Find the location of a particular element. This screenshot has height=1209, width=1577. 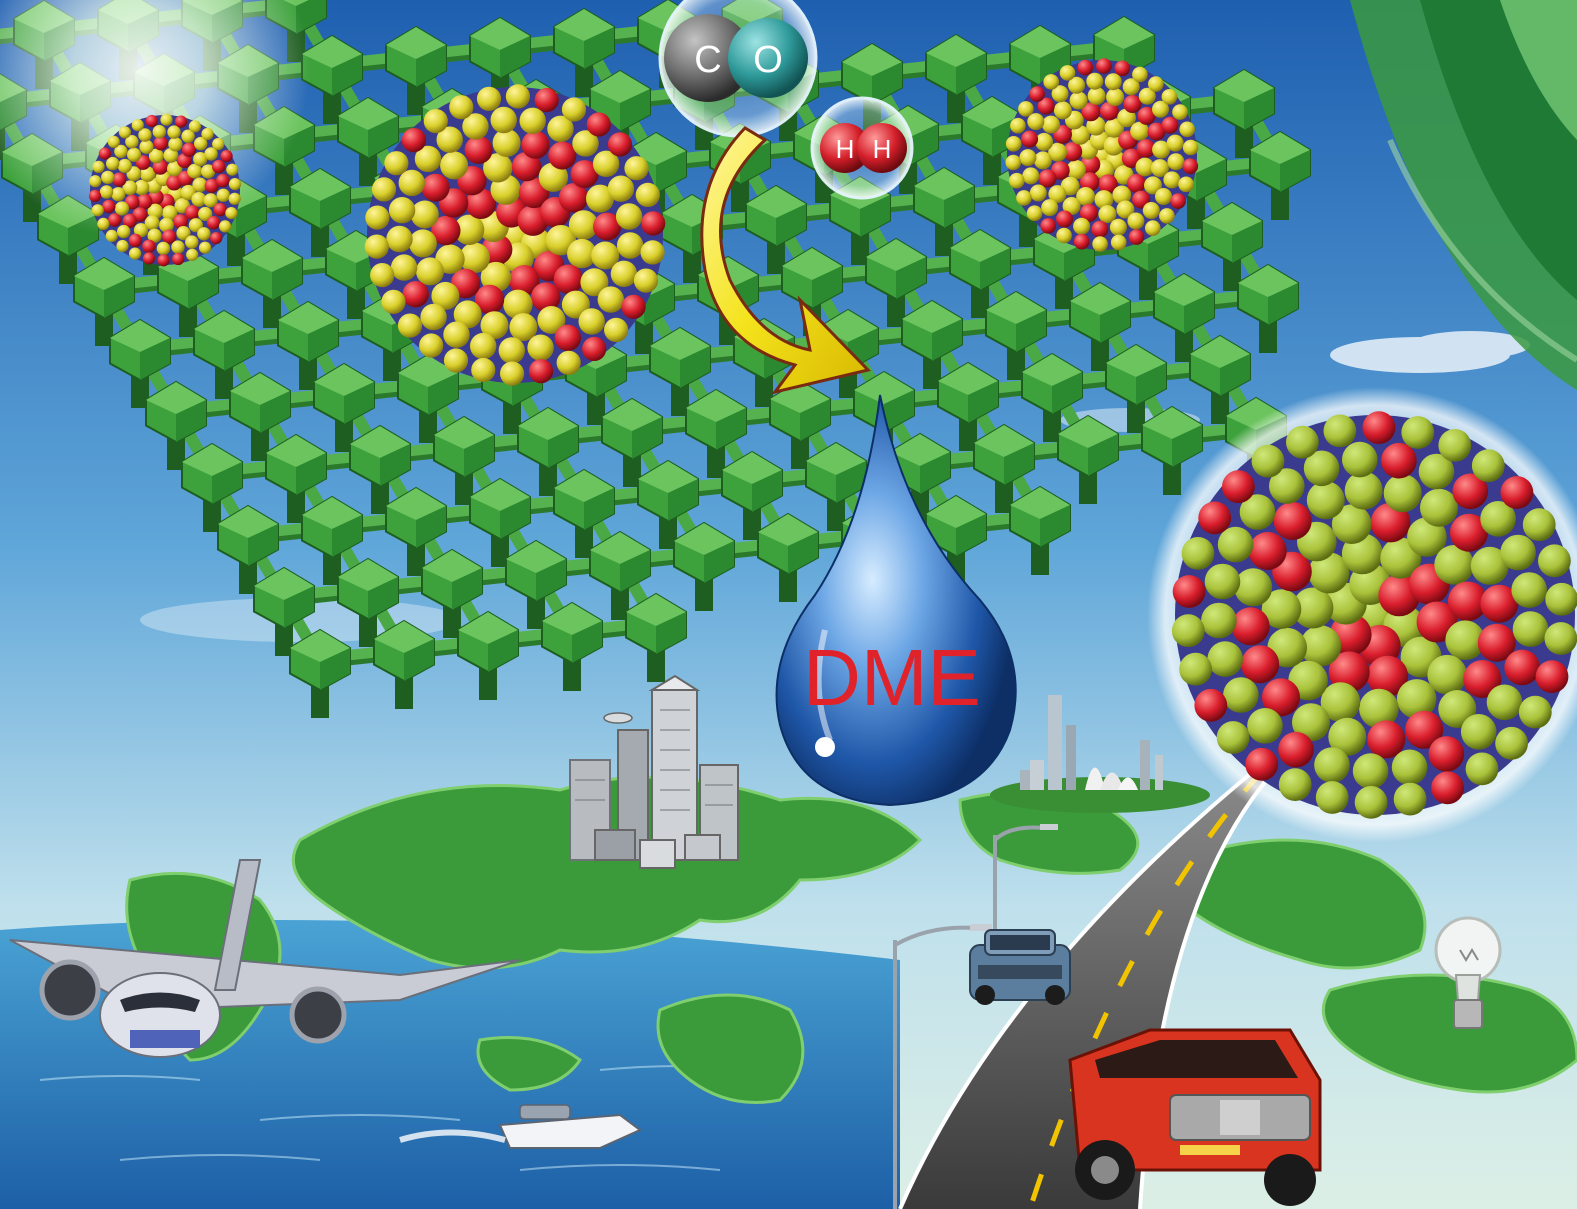

hydrogen-label-1: H is located at coordinates (845, 149).